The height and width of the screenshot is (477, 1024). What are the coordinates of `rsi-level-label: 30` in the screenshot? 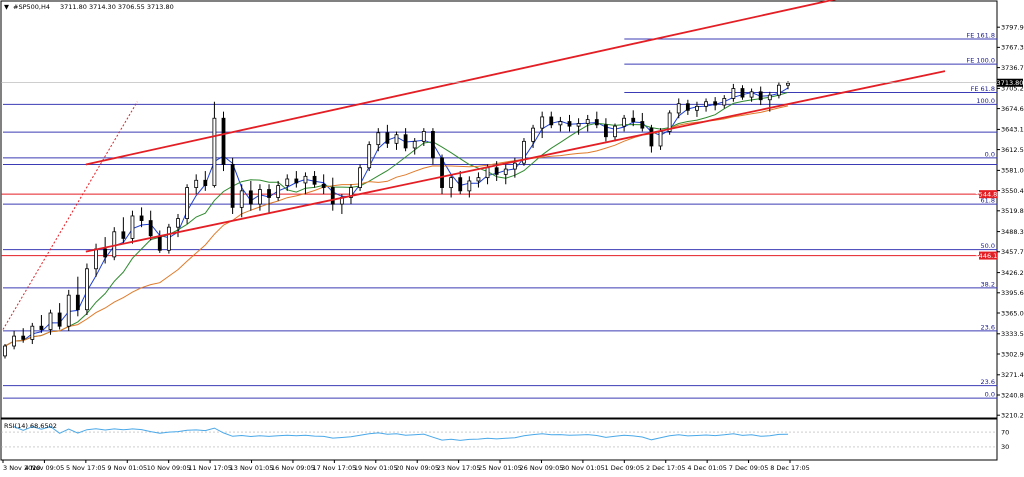 It's located at (1005, 447).